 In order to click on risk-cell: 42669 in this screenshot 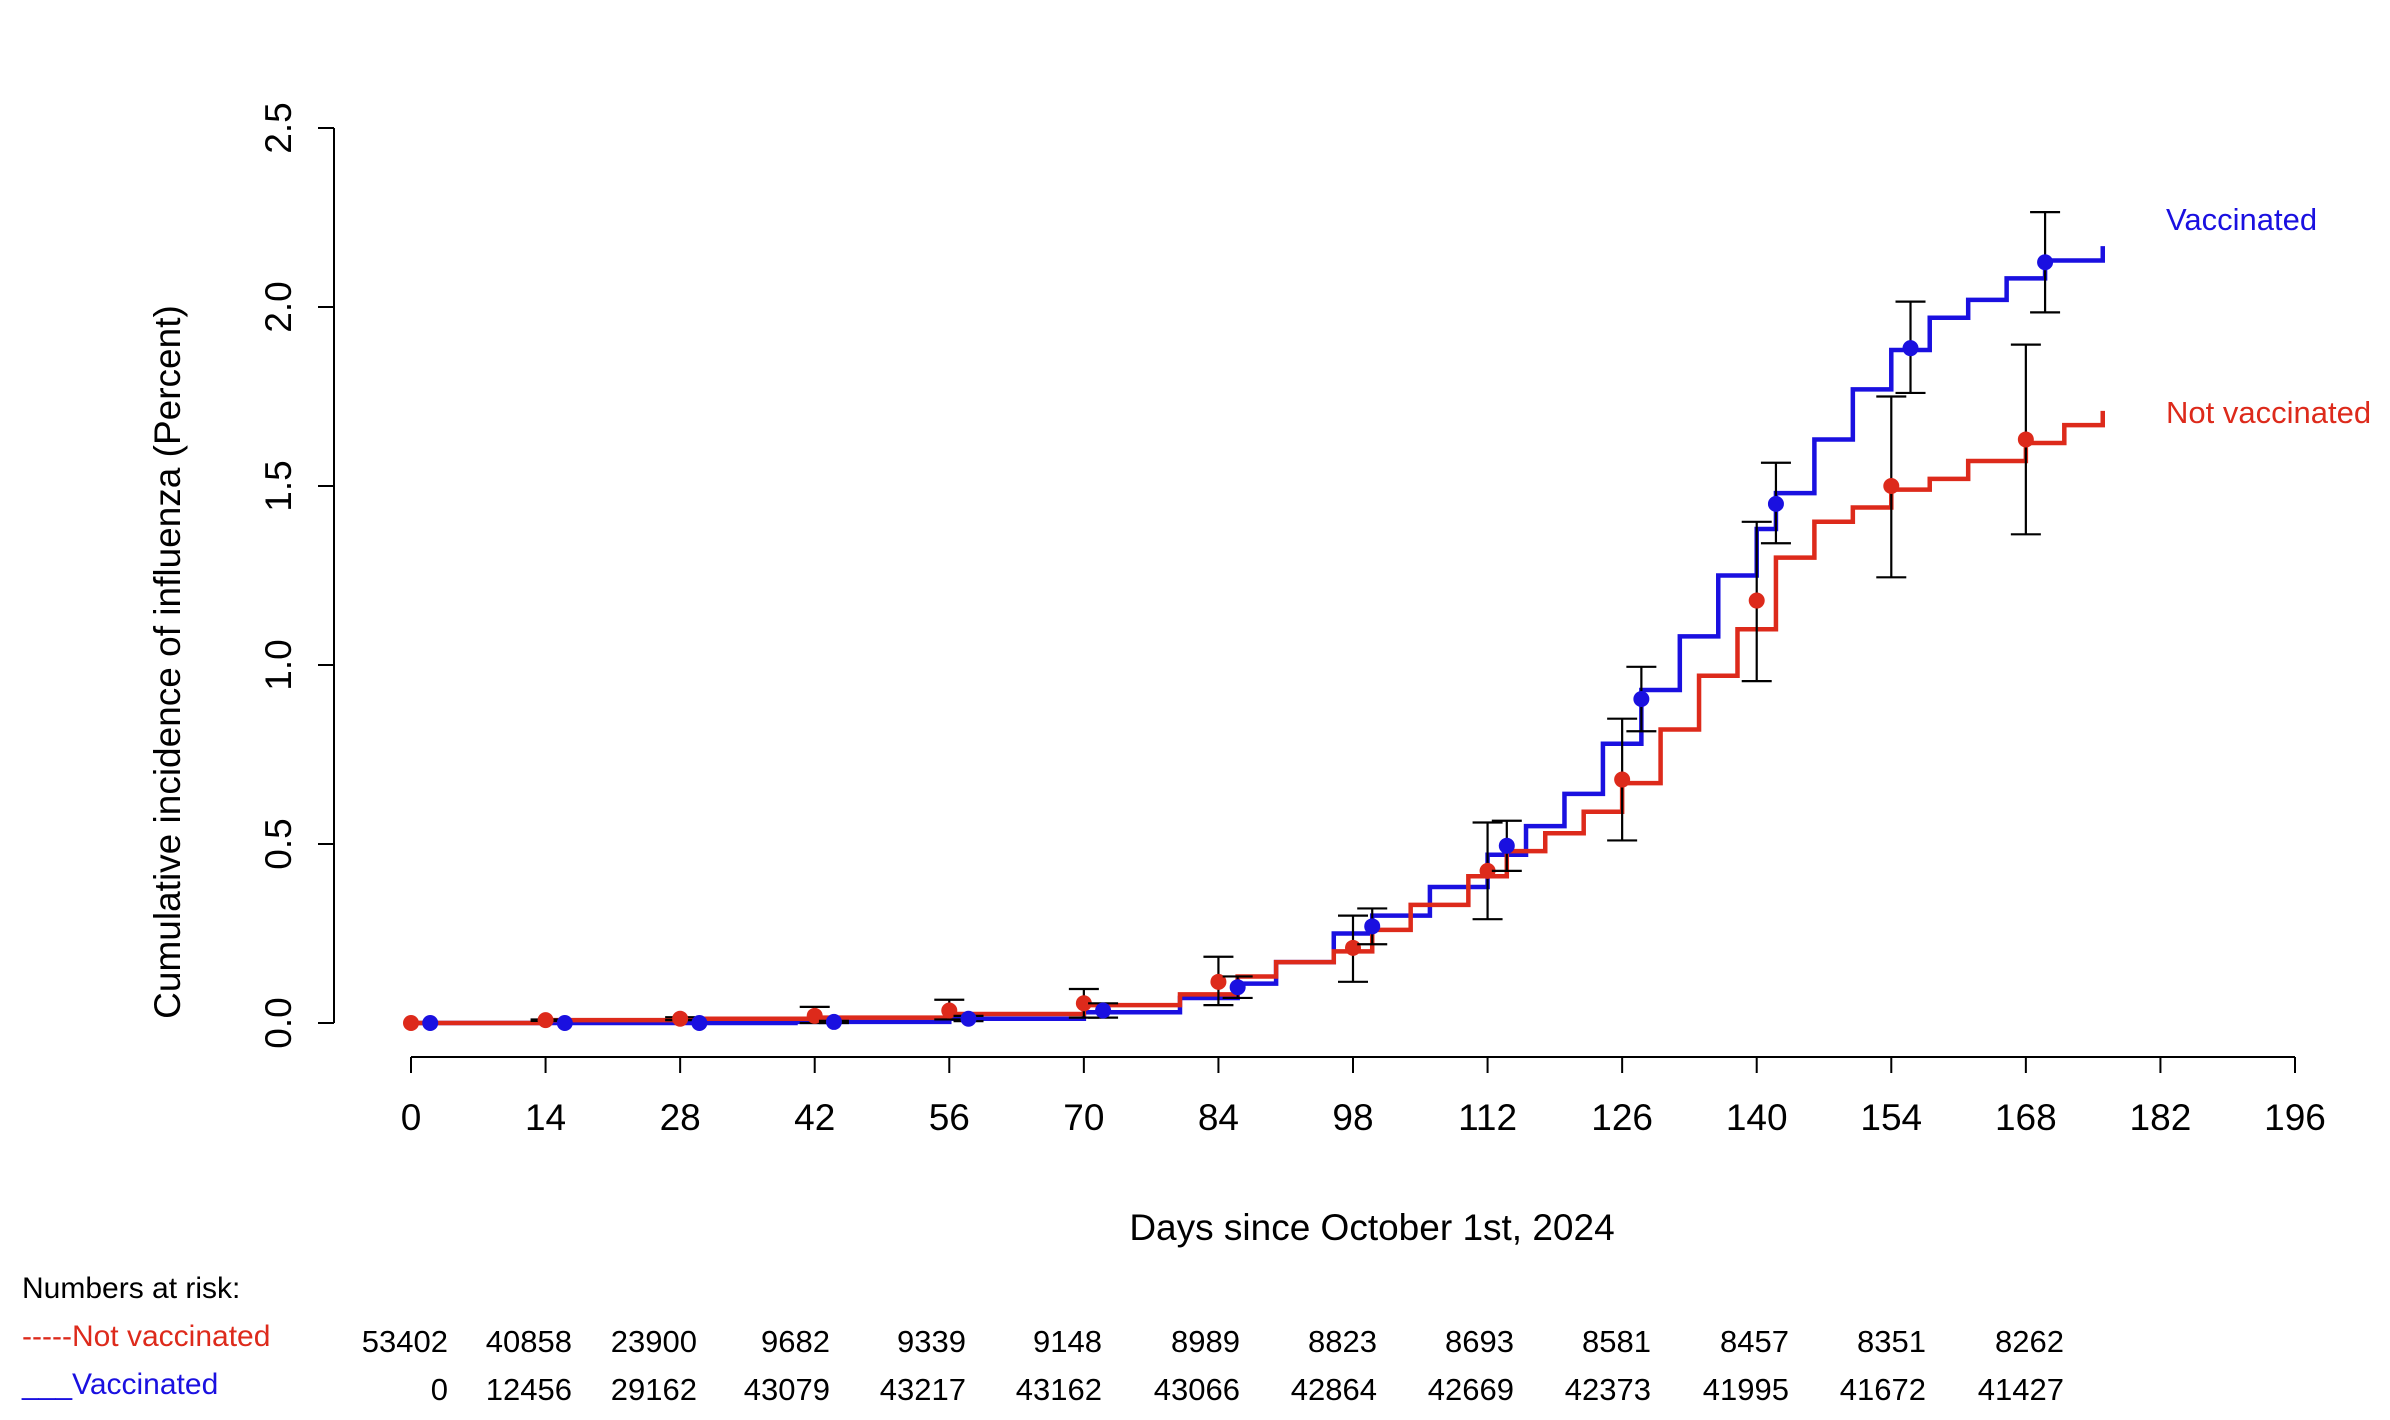, I will do `click(1470, 1389)`.